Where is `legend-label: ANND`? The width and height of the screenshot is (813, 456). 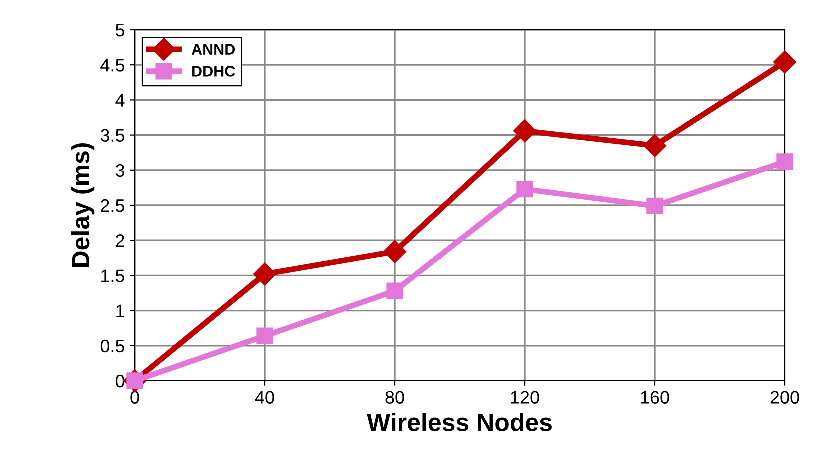 legend-label: ANND is located at coordinates (214, 49).